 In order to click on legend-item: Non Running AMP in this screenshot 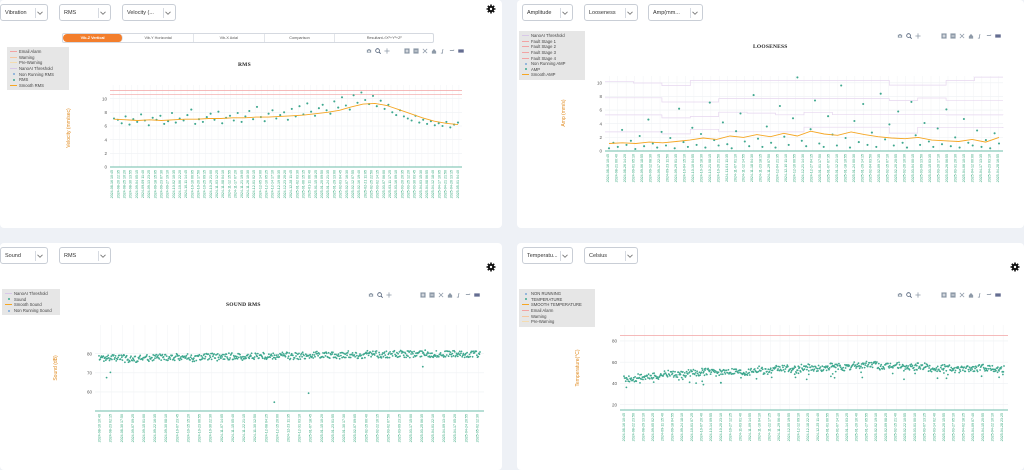, I will do `click(552, 64)`.